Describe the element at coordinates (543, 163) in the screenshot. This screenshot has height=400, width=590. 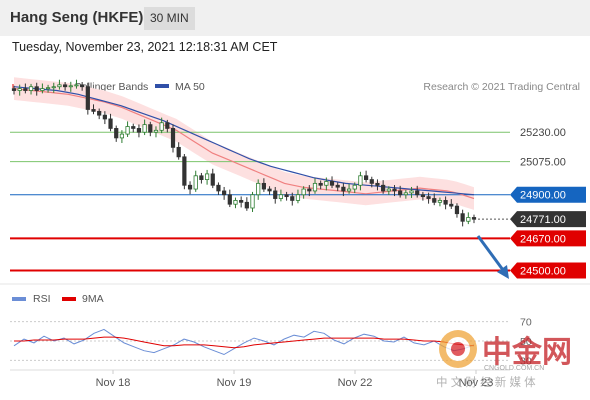
I see `level-label-1: 25075.00` at that location.